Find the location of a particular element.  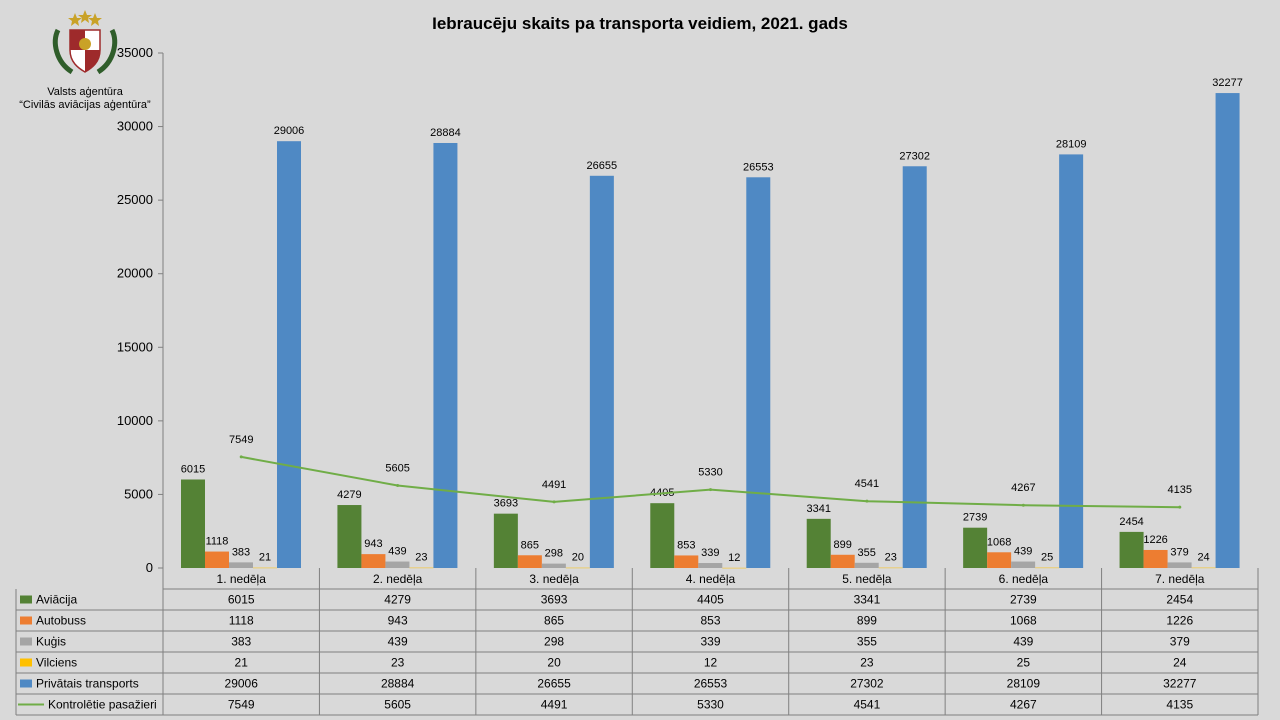

table-cell: 1068 is located at coordinates (1023, 621).